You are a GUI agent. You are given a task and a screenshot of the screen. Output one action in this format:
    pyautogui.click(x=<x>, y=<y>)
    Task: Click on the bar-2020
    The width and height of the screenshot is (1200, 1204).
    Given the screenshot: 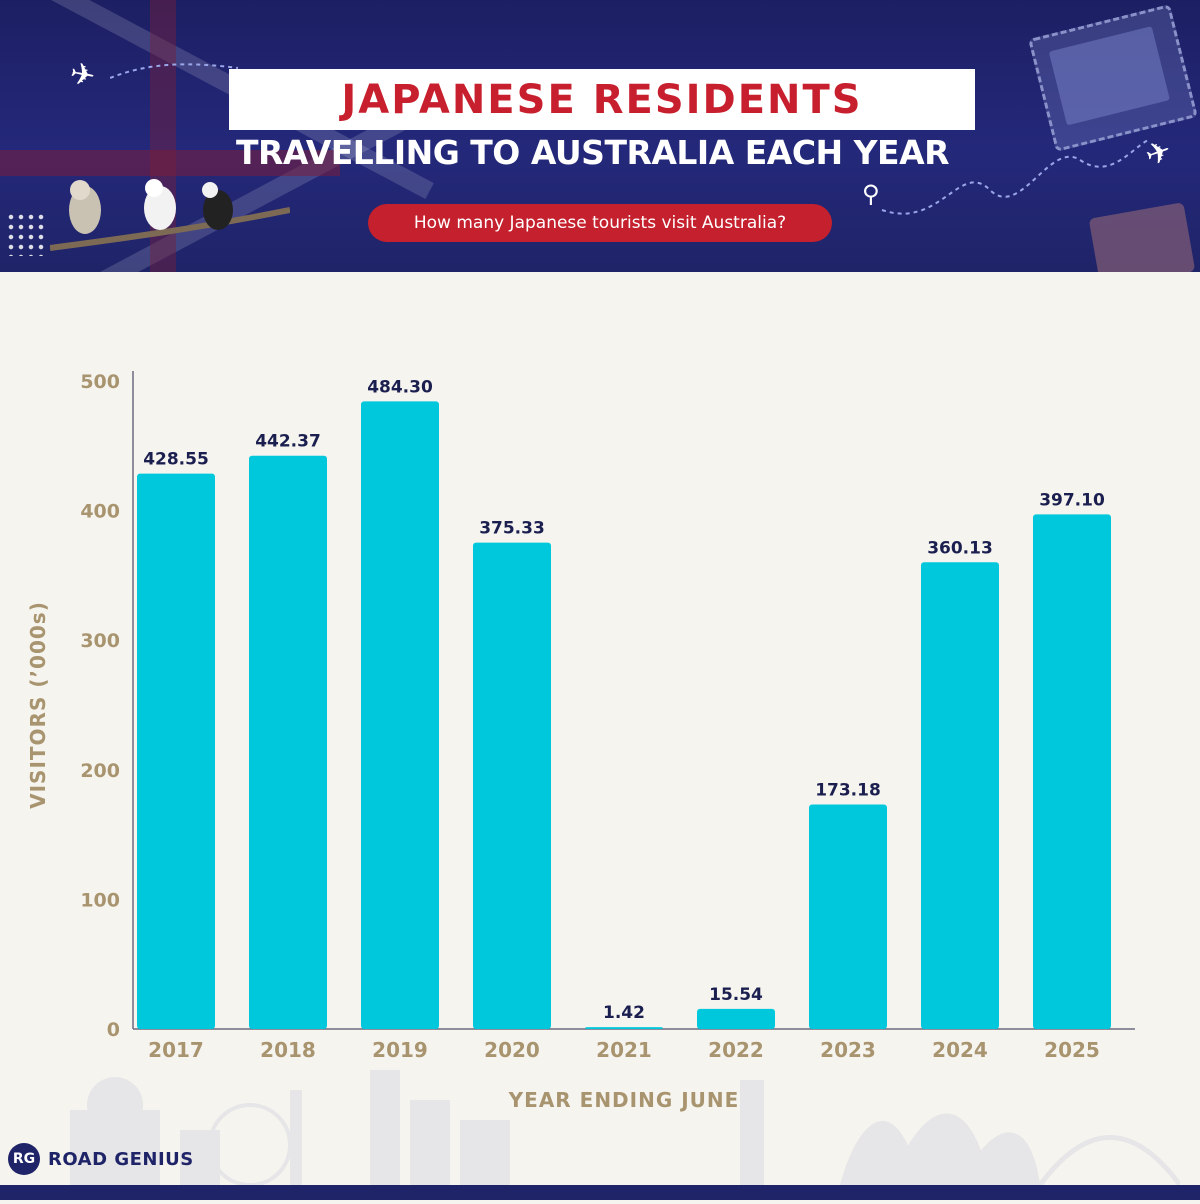 What is the action you would take?
    pyautogui.click(x=512, y=785)
    